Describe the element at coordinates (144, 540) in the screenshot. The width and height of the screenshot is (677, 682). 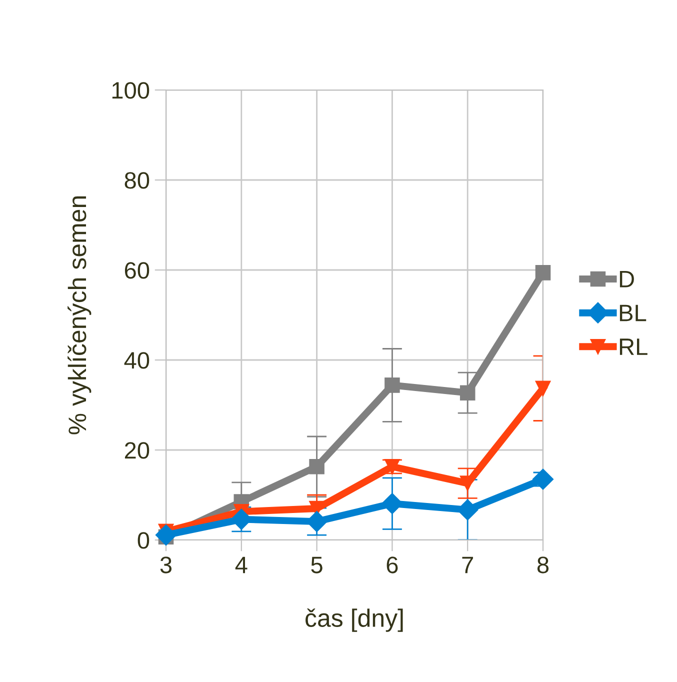
I see `y-tick-label: 0` at that location.